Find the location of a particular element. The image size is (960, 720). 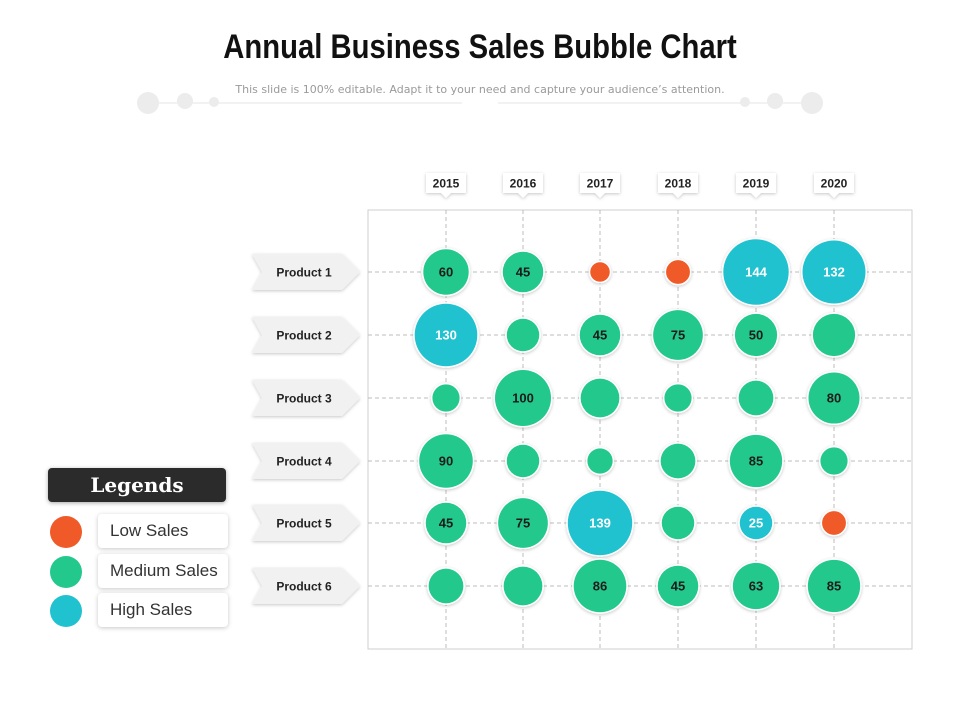

bubble-point: 60 is located at coordinates (446, 272).